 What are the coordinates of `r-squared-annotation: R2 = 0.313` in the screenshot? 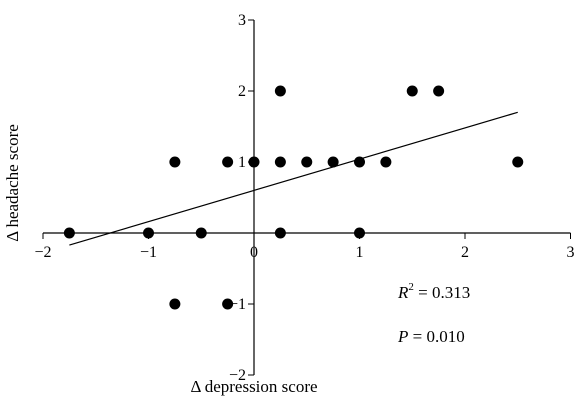 It's located at (433, 291).